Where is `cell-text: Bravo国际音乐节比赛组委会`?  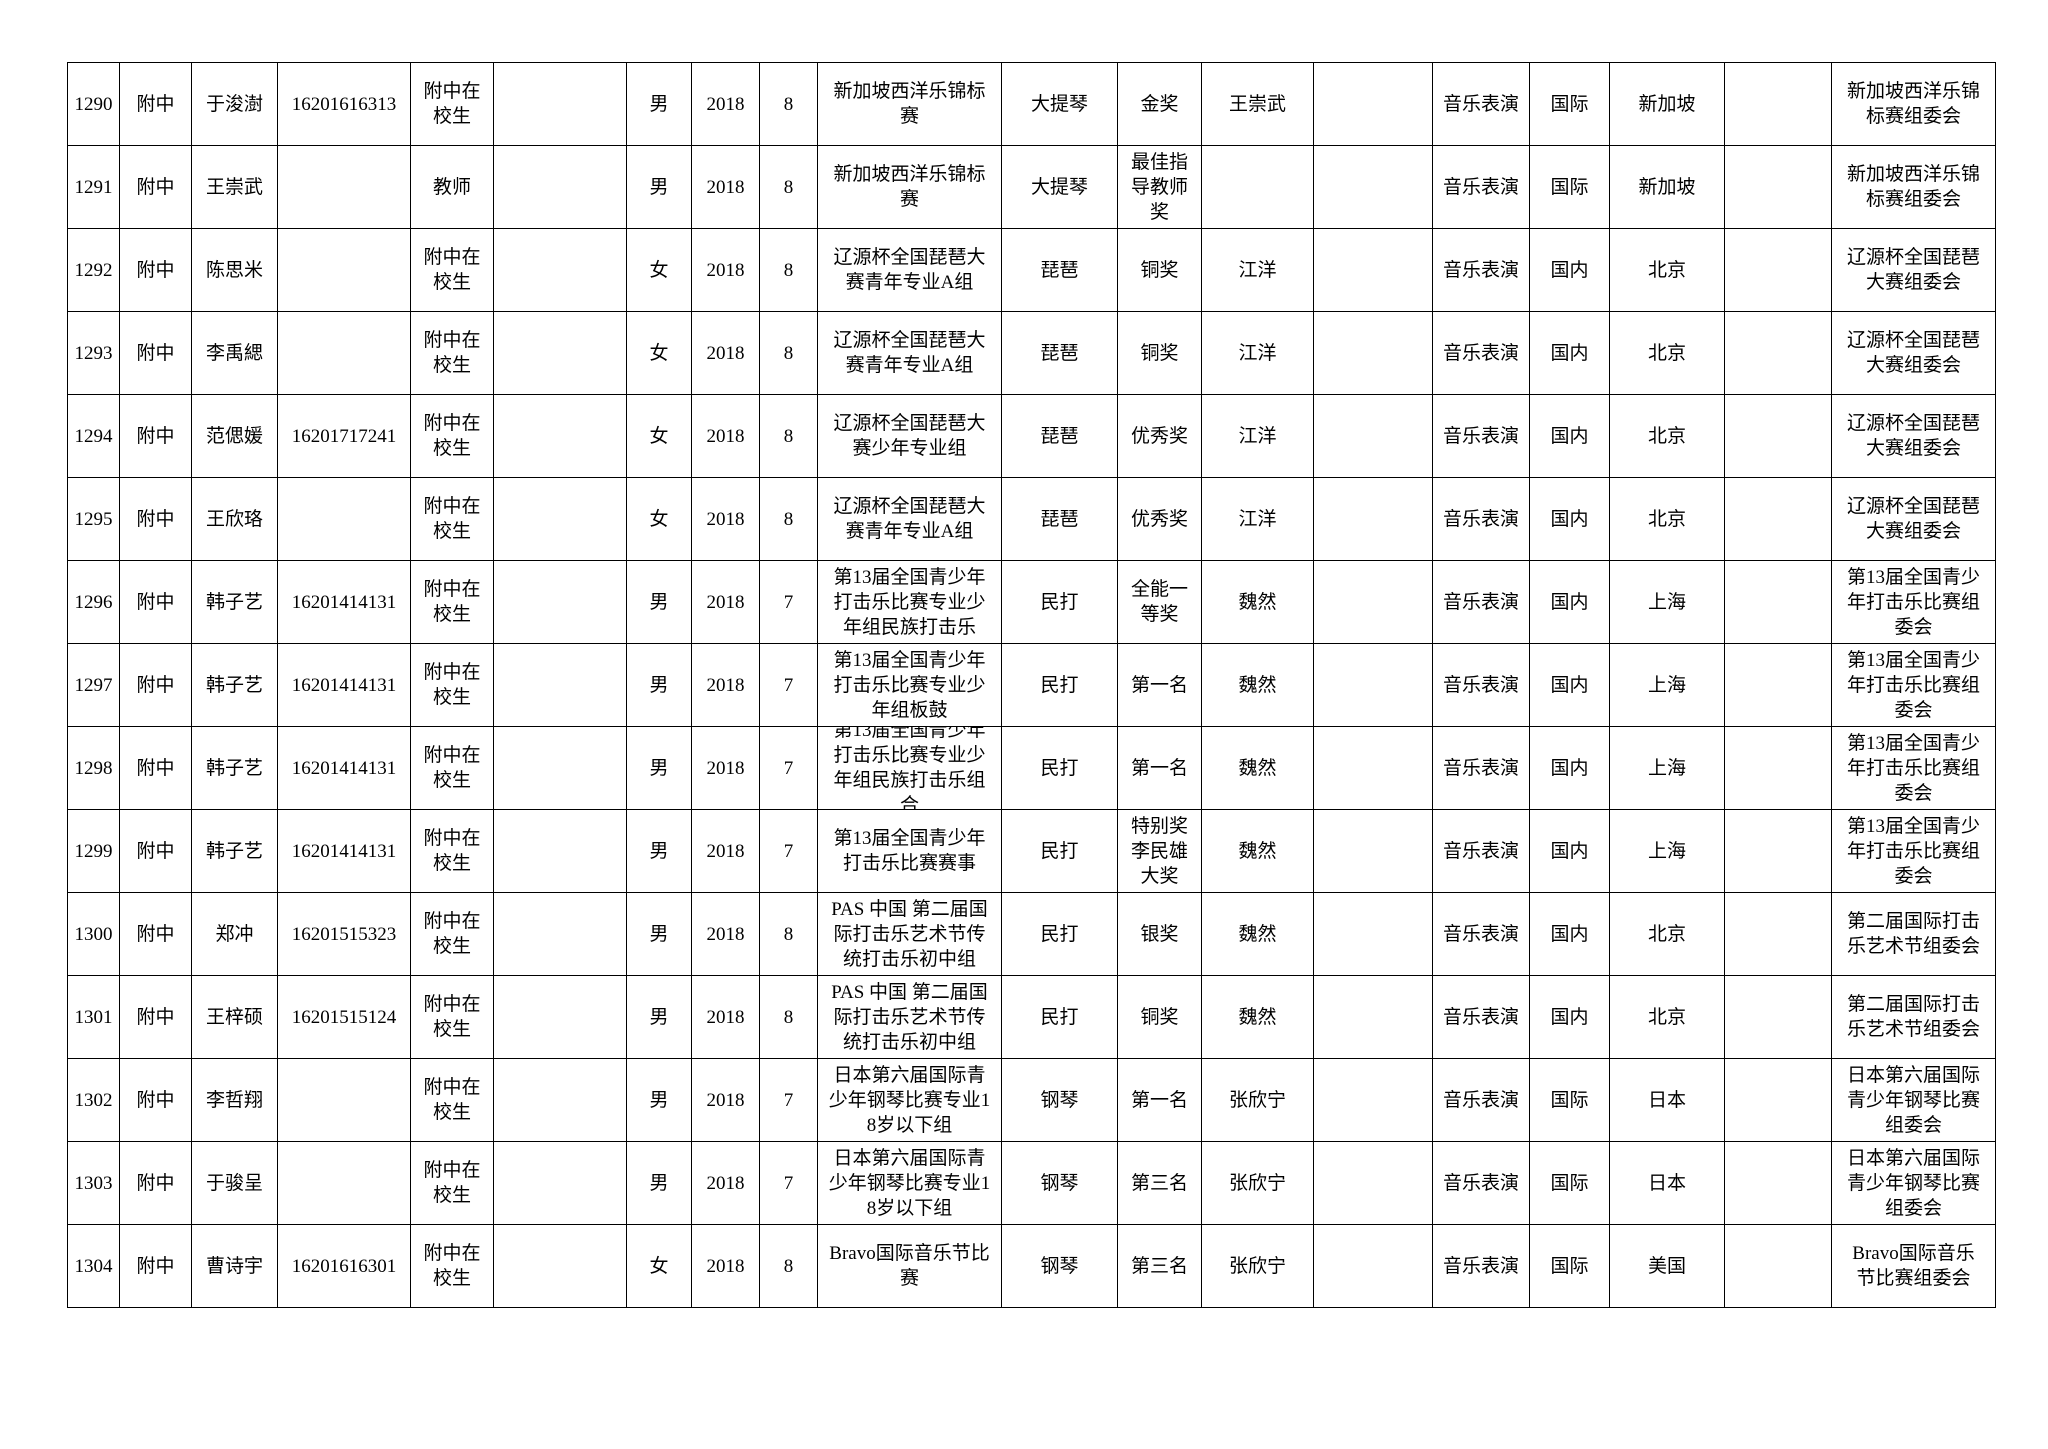 cell-text: Bravo国际音乐节比赛组委会 is located at coordinates (1913, 1266).